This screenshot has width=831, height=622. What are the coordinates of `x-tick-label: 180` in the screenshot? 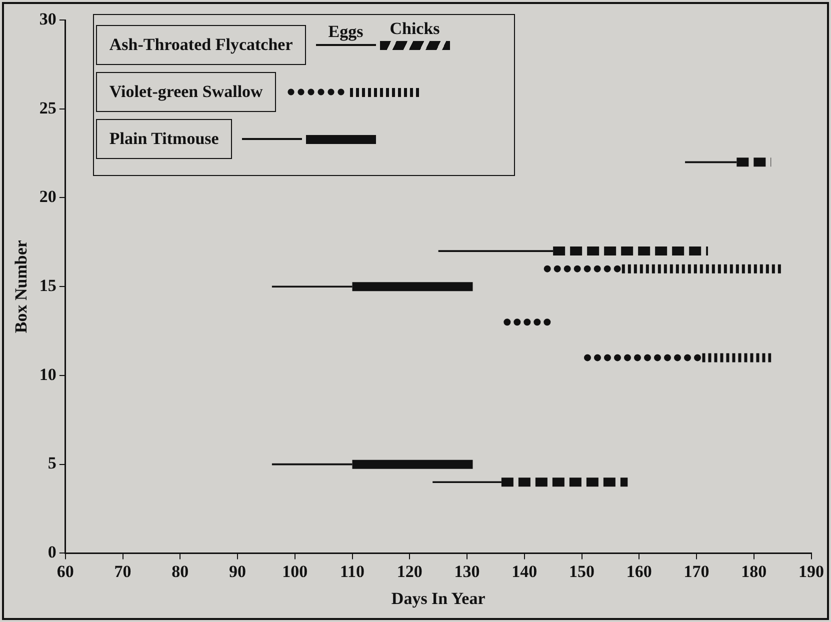 It's located at (754, 571).